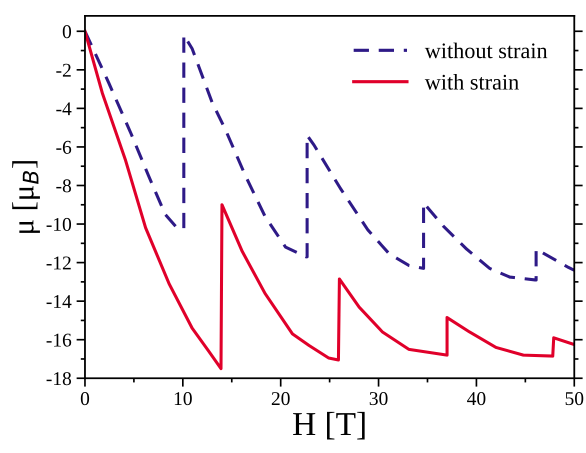  I want to click on legend-label: without strain, so click(486, 50).